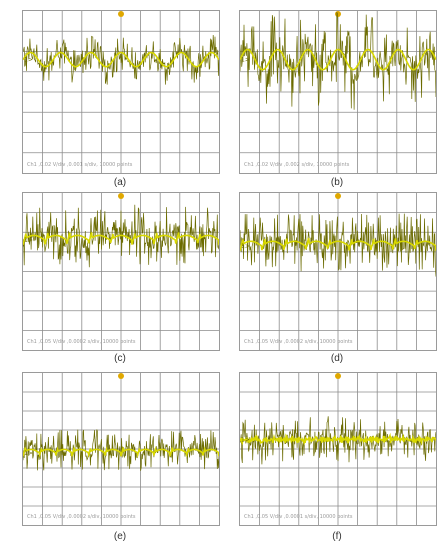 The height and width of the screenshot is (549, 448). What do you see at coordinates (121, 239) in the screenshot?
I see `signal-trace-c` at bounding box center [121, 239].